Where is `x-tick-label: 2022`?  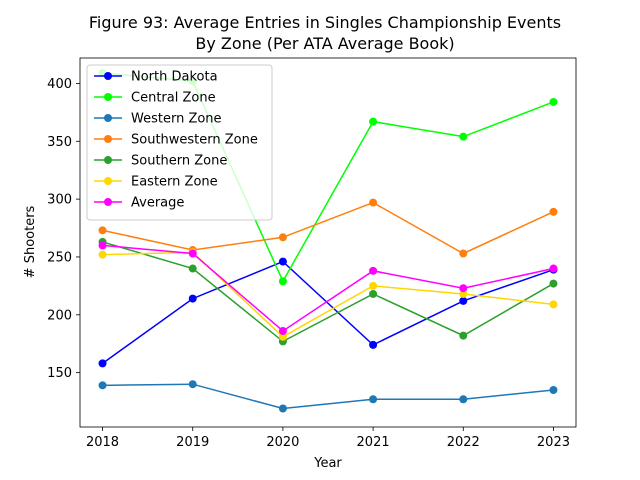
x-tick-label: 2022 is located at coordinates (463, 442).